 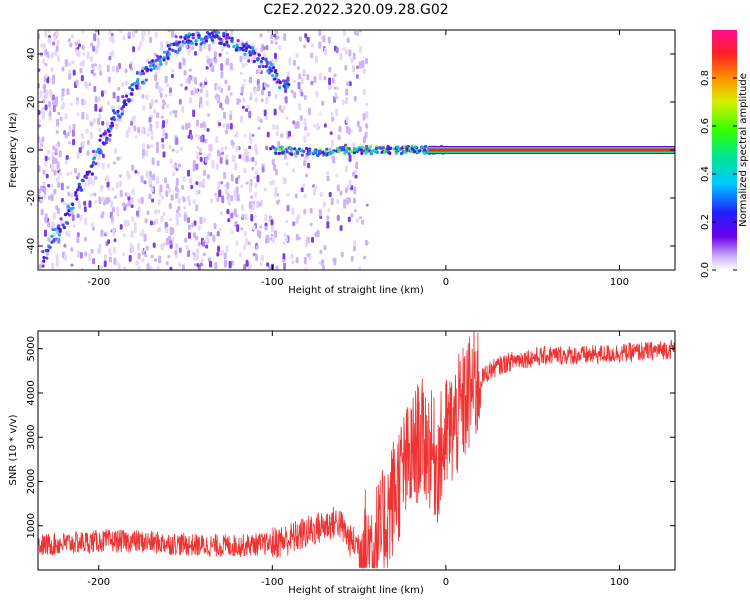 I want to click on y-tick-label: 1000, so click(x=31, y=525).